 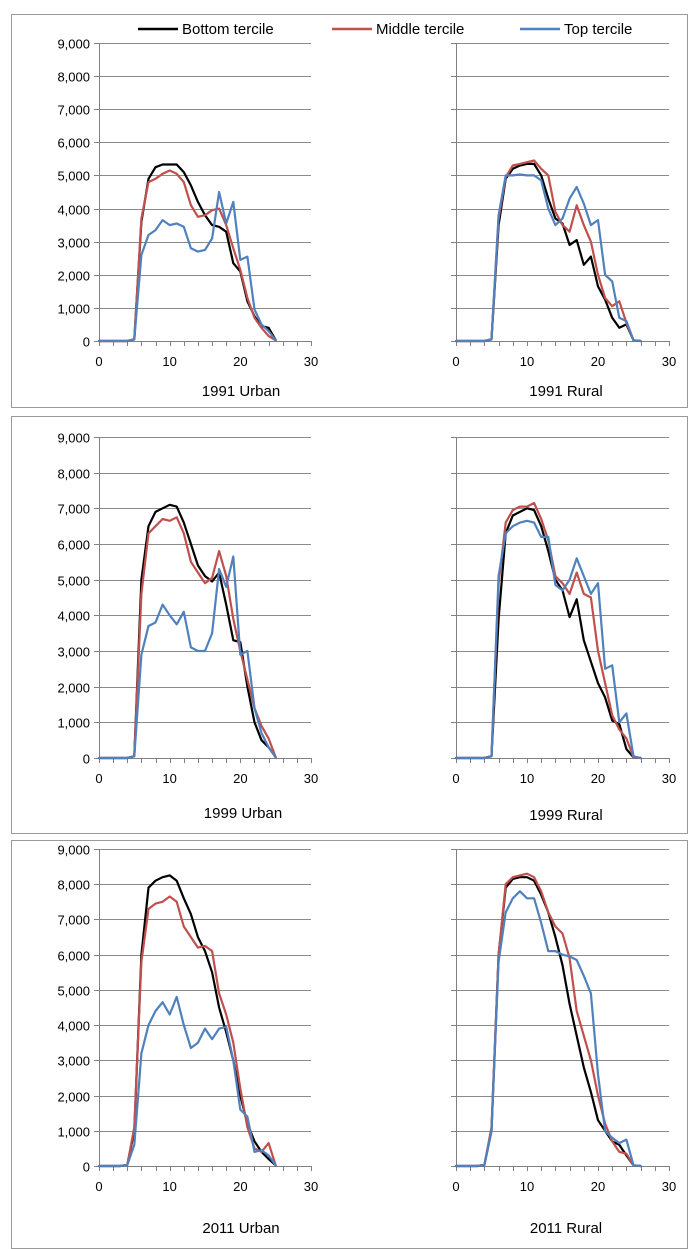 I want to click on plot-1991-rural: 0 10 20 30, so click(x=563, y=206).